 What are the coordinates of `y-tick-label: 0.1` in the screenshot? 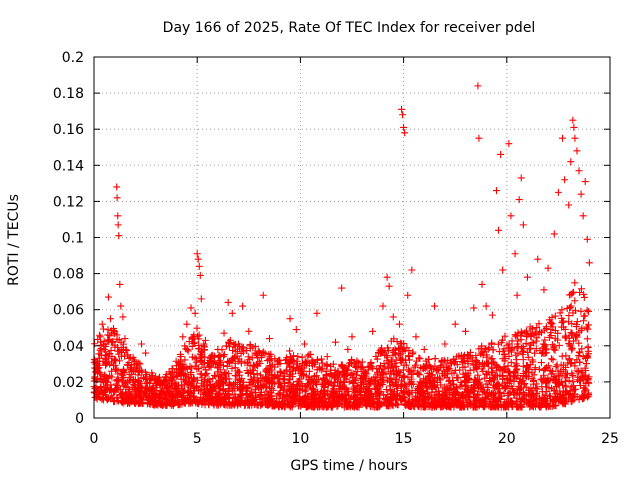 It's located at (73, 239).